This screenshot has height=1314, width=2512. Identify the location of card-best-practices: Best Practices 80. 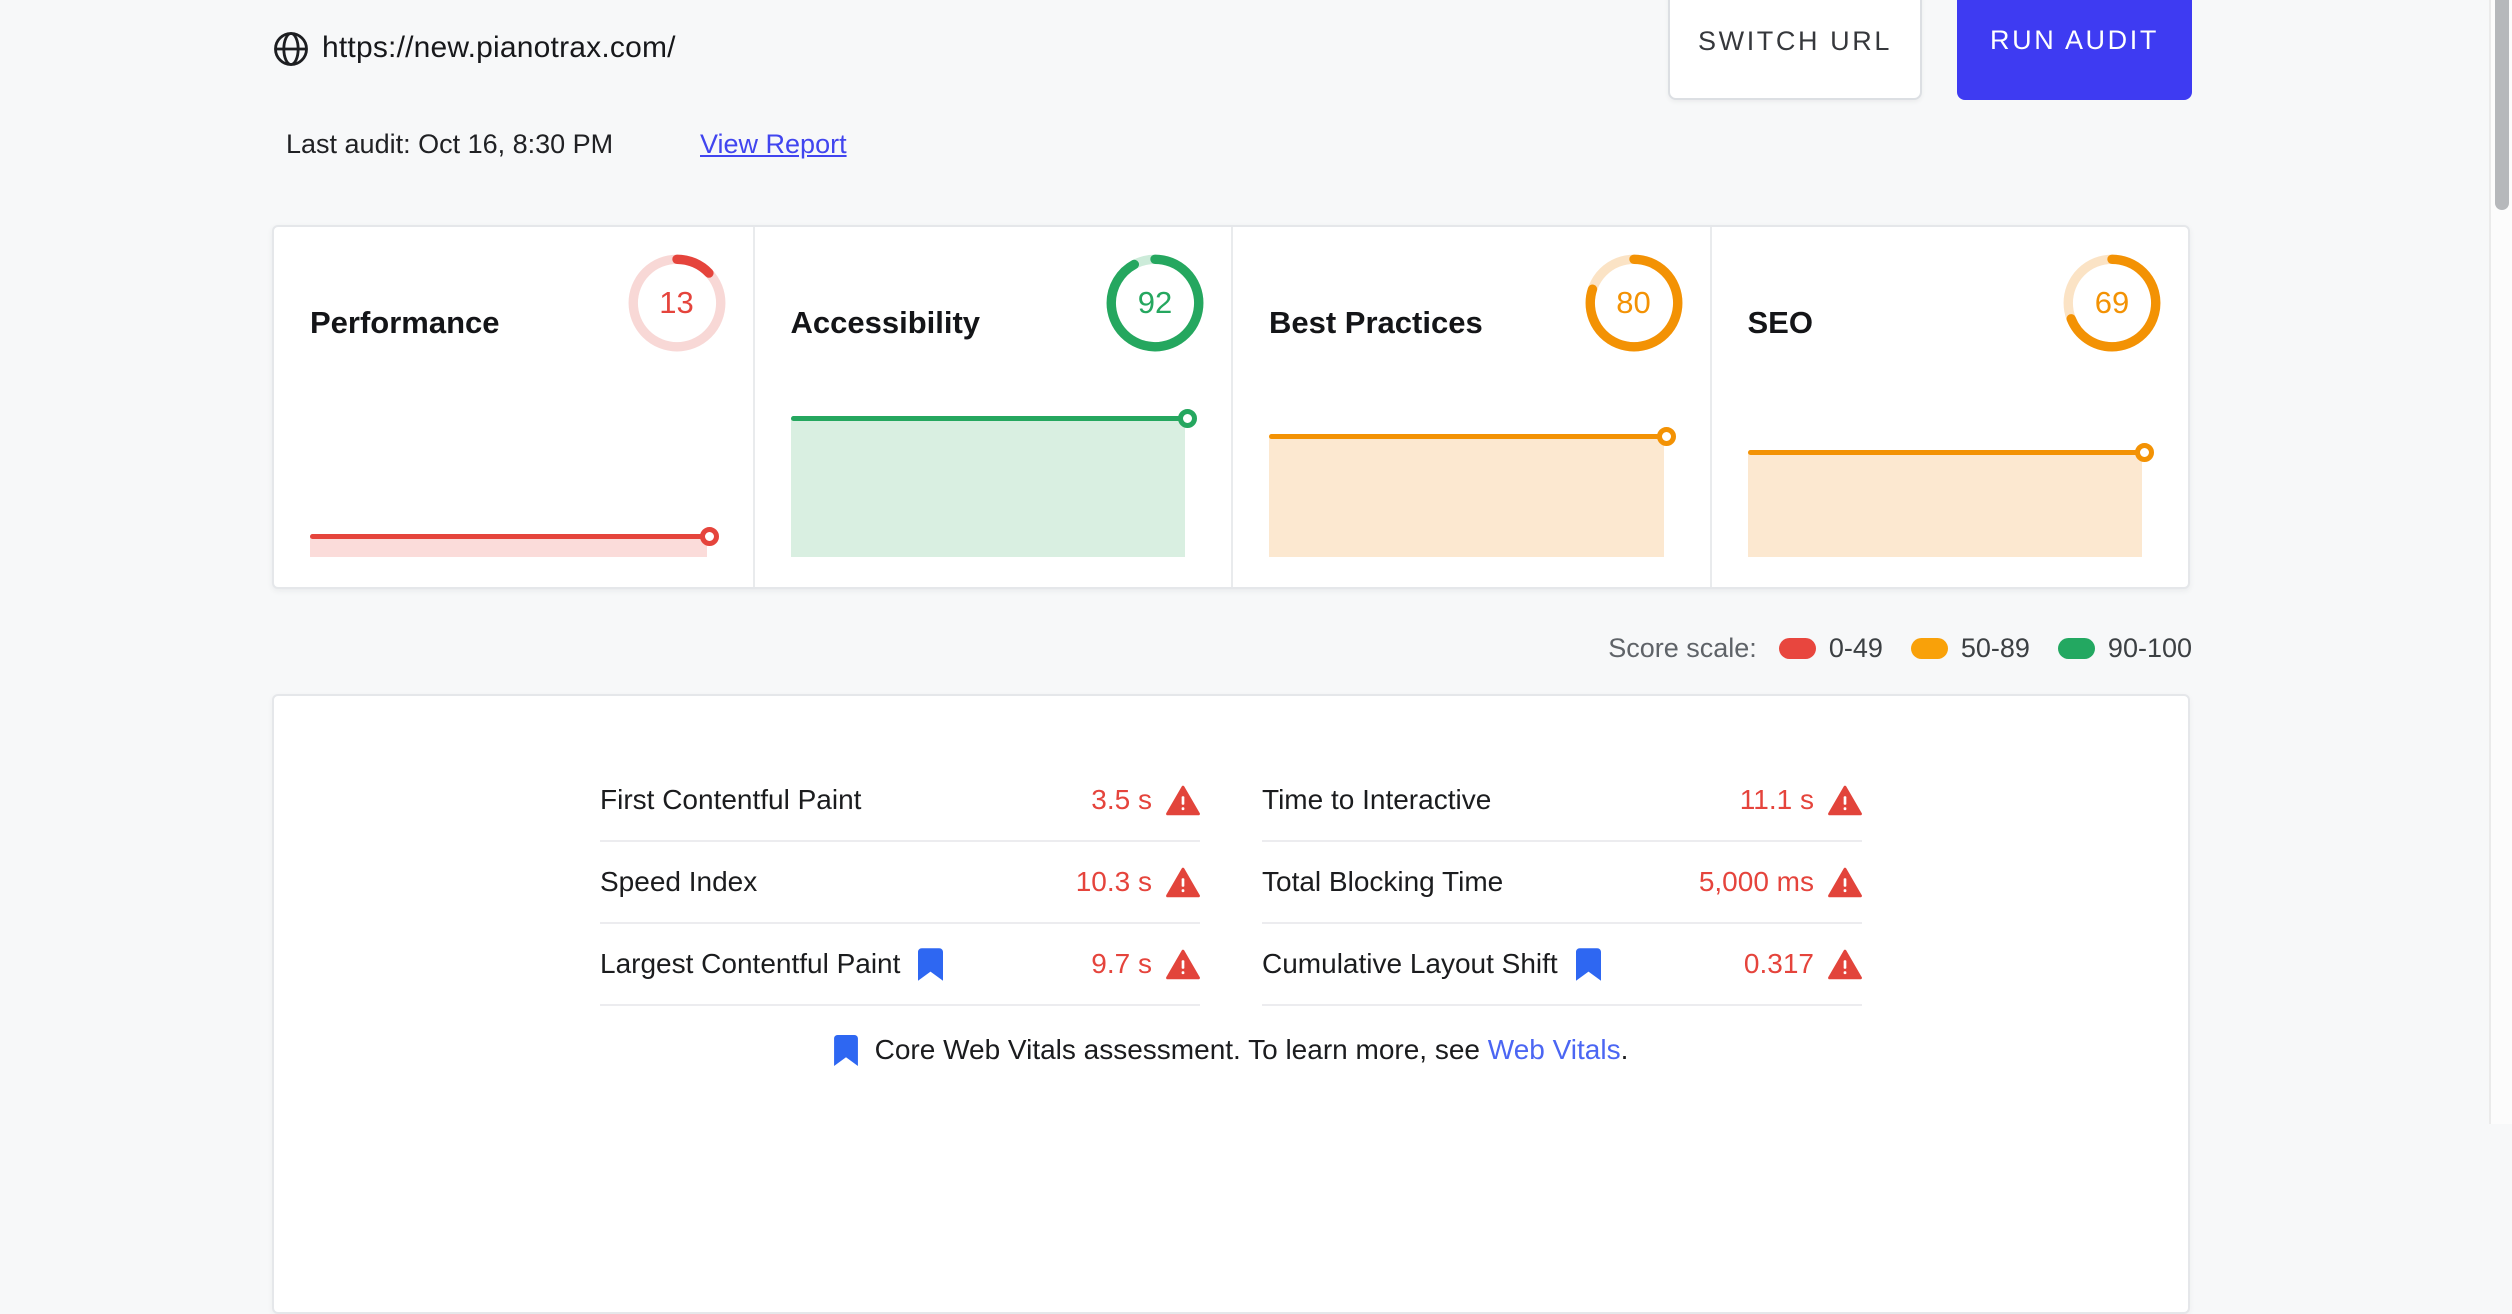
(1470, 407).